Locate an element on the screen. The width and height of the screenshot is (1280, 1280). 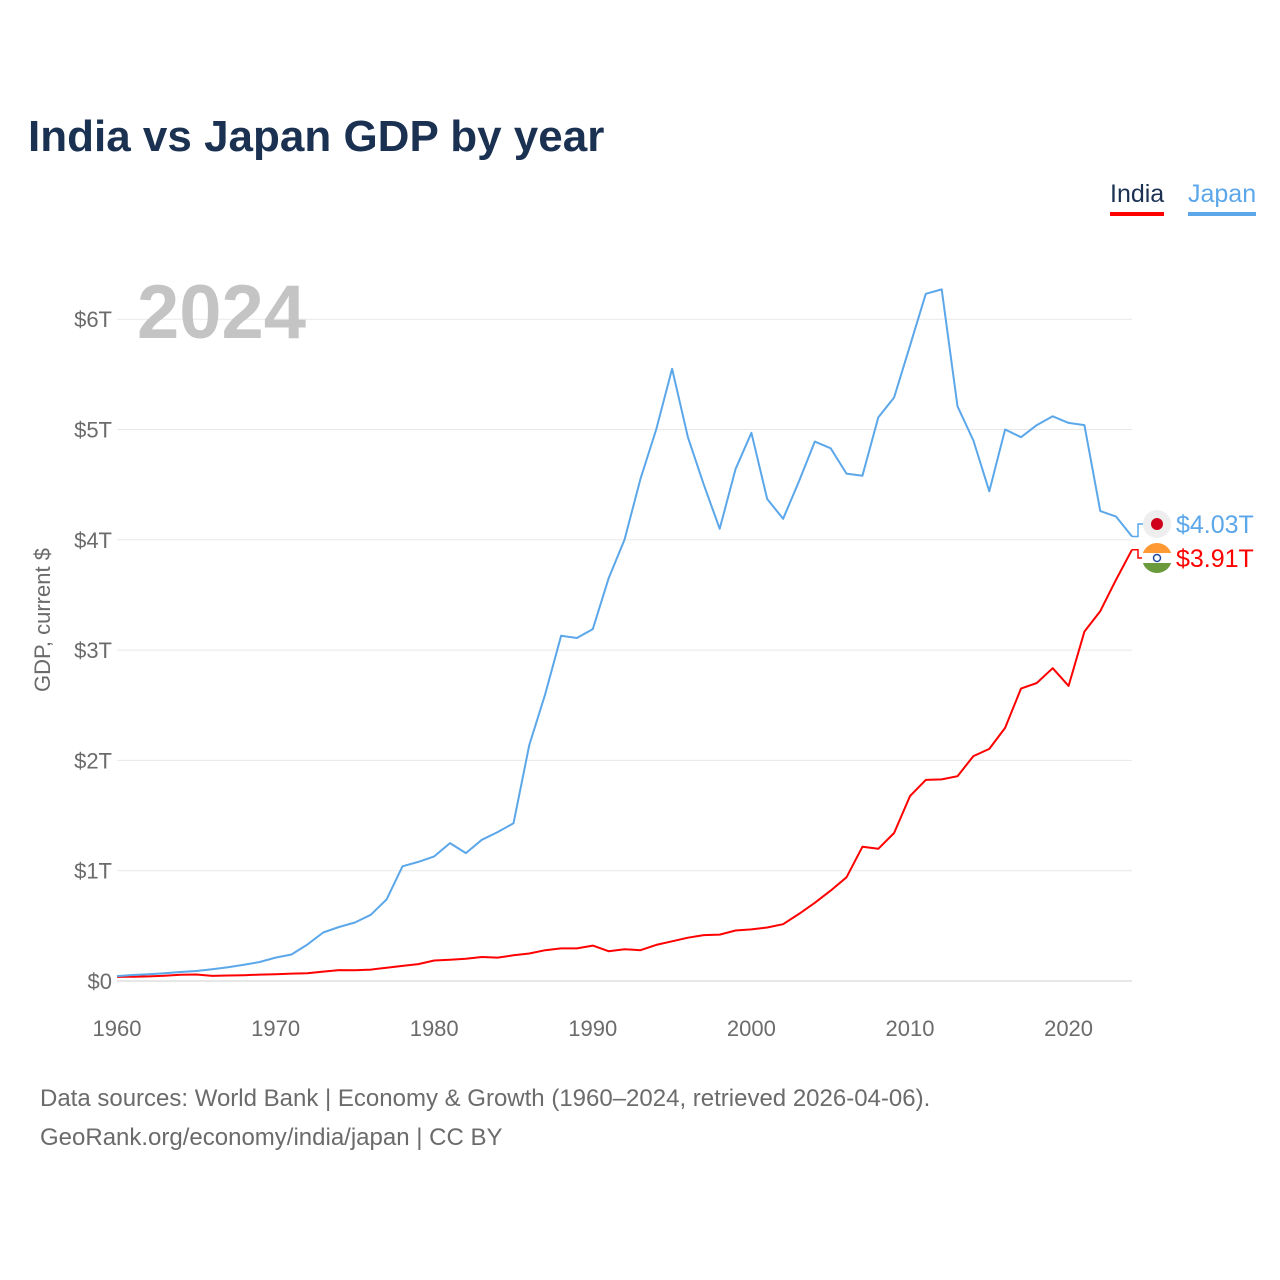
flag-sun is located at coordinates (1157, 524).